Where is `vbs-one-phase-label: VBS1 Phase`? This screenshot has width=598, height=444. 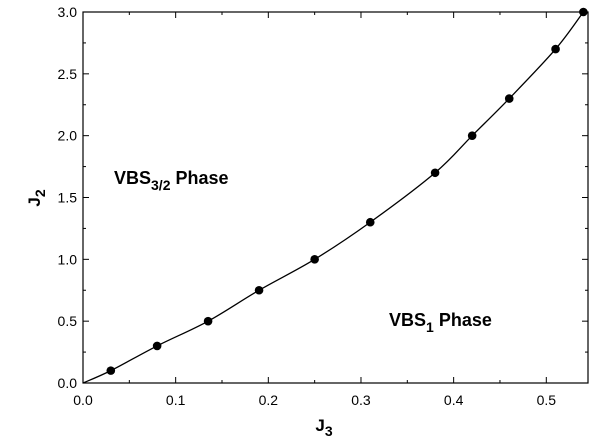
vbs-one-phase-label: VBS1 Phase is located at coordinates (440, 322).